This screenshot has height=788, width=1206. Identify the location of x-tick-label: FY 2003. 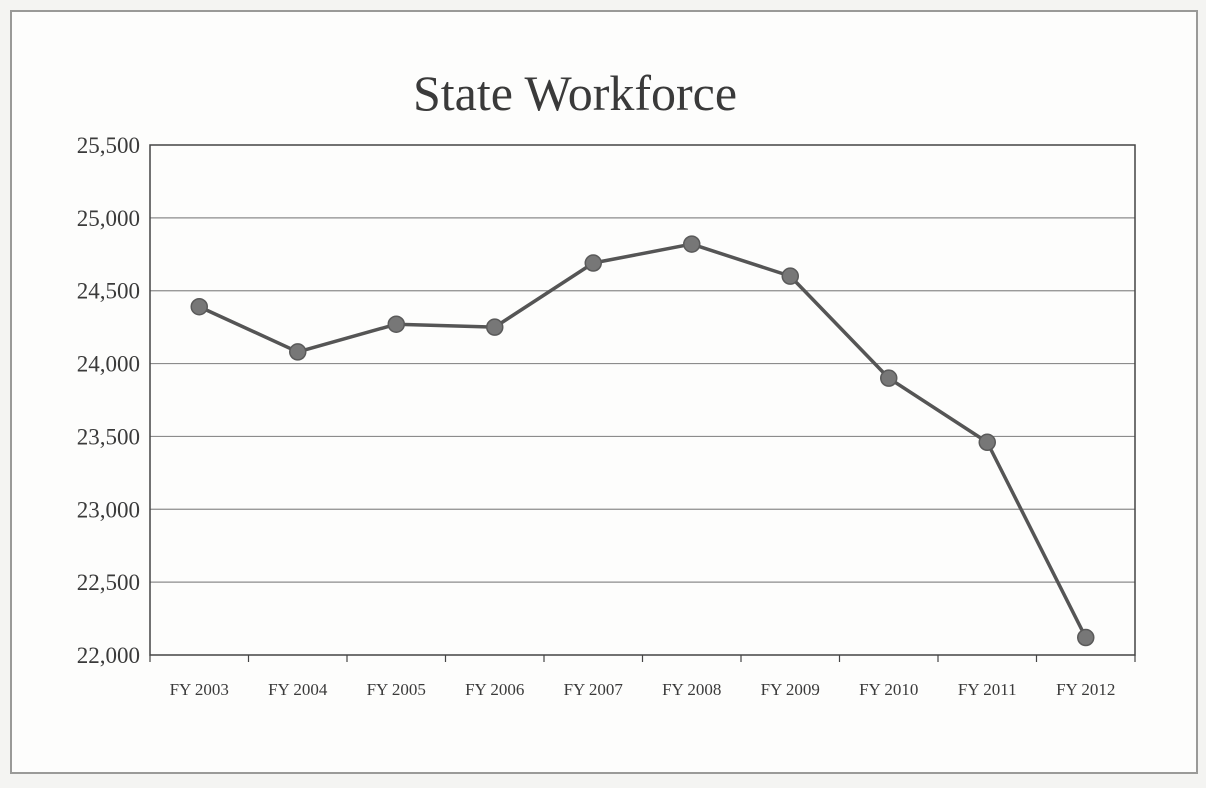
(199, 689).